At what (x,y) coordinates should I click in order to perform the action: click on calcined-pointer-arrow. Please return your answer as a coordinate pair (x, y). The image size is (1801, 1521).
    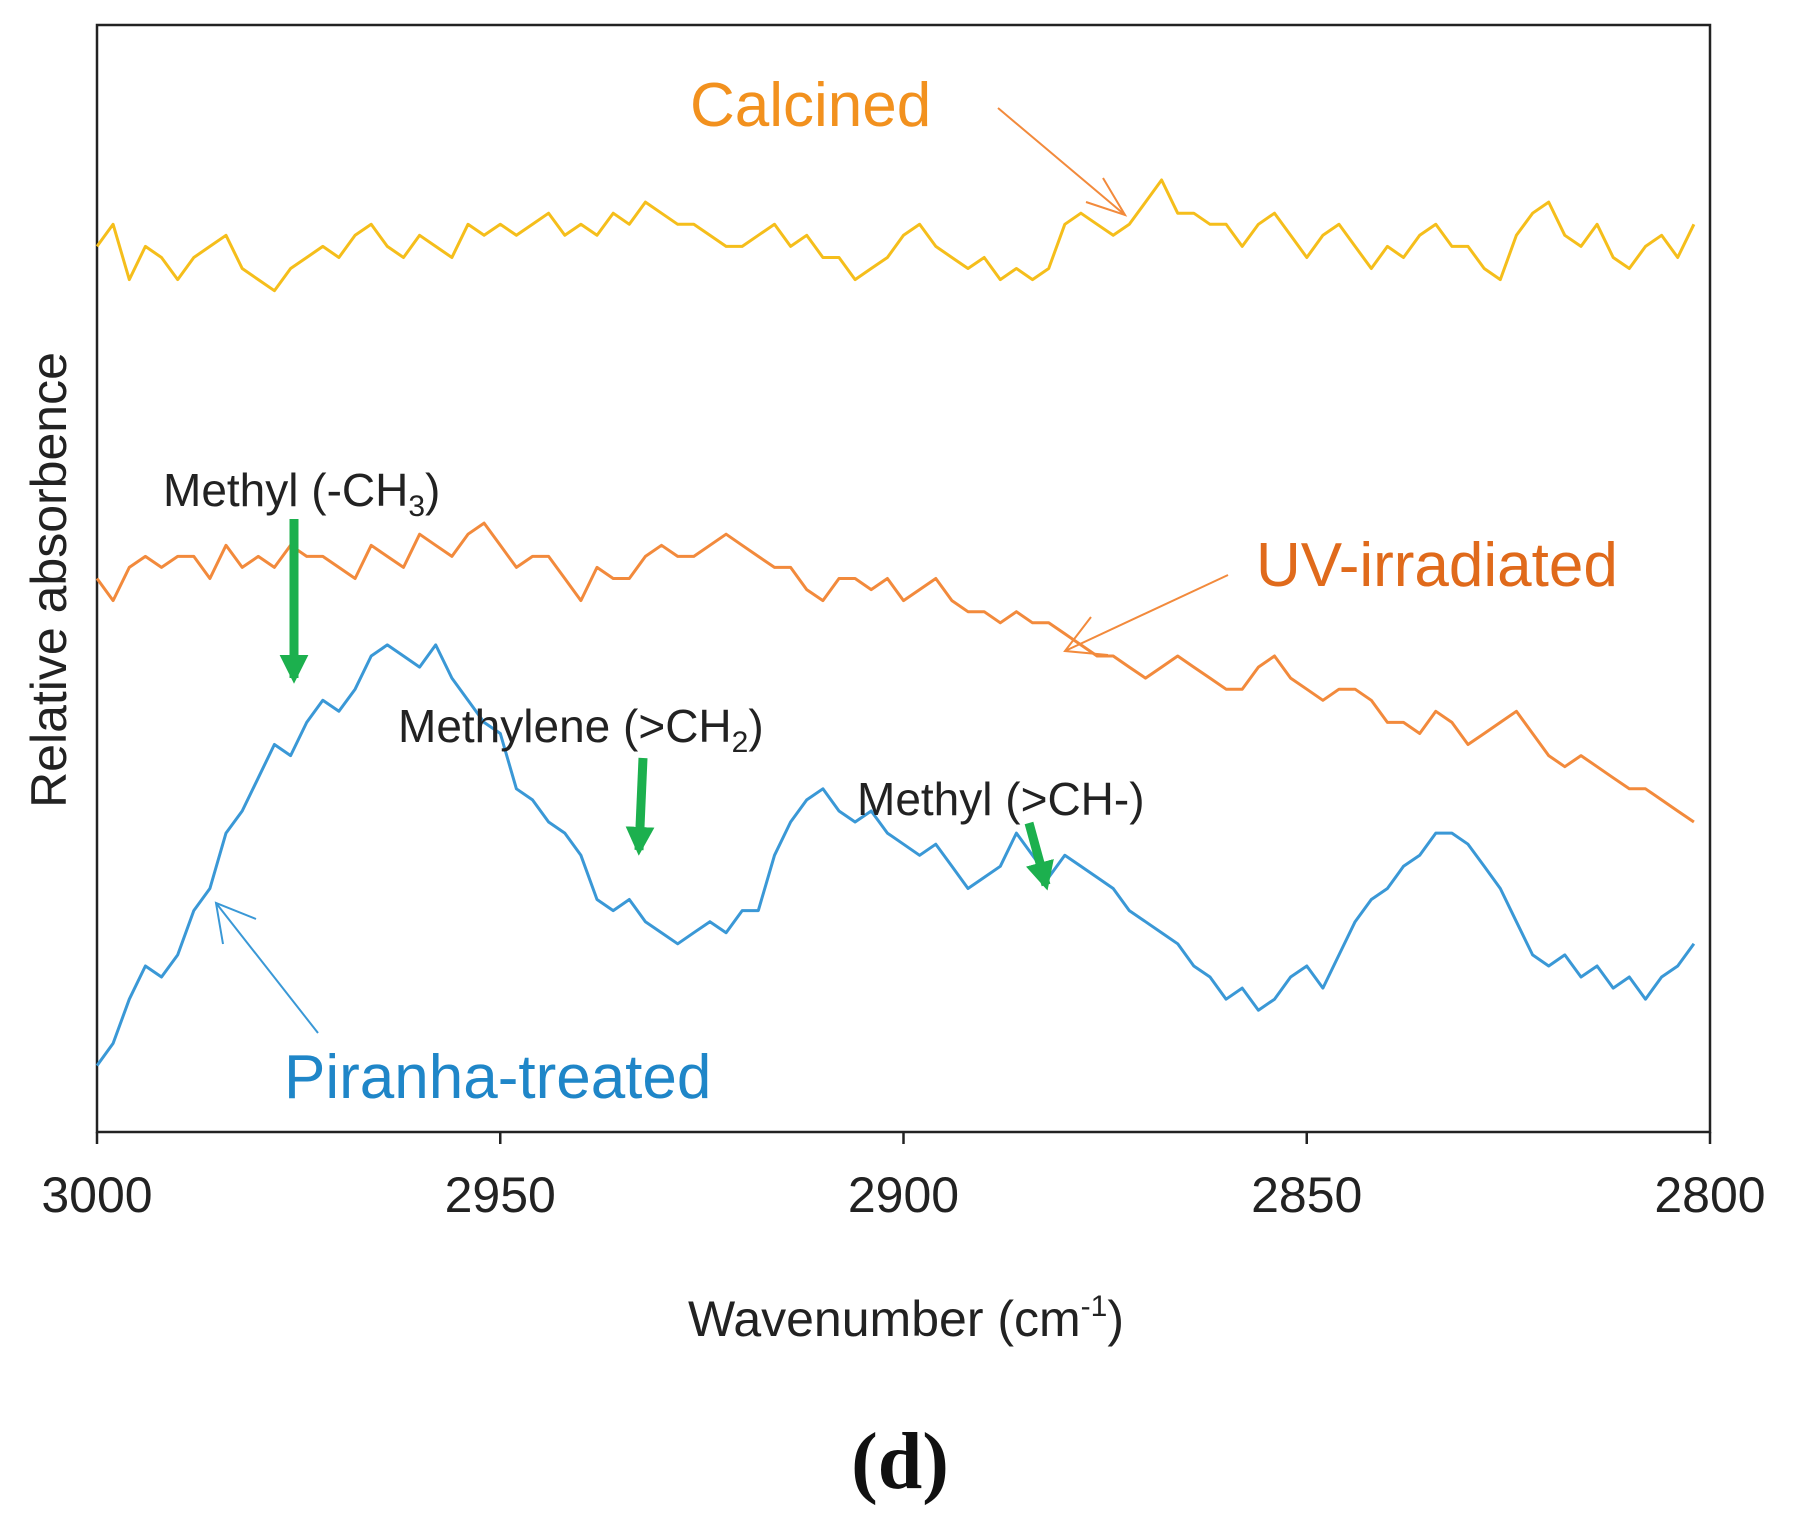
    Looking at the image, I should click on (1062, 162).